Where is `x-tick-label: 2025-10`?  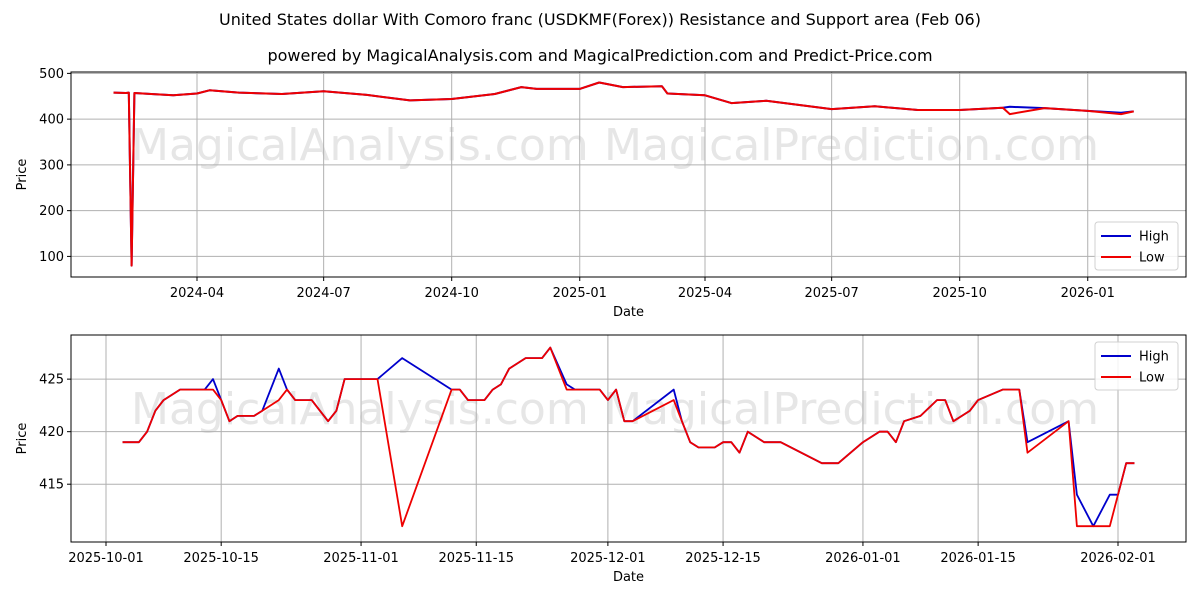
x-tick-label: 2025-10 is located at coordinates (960, 293).